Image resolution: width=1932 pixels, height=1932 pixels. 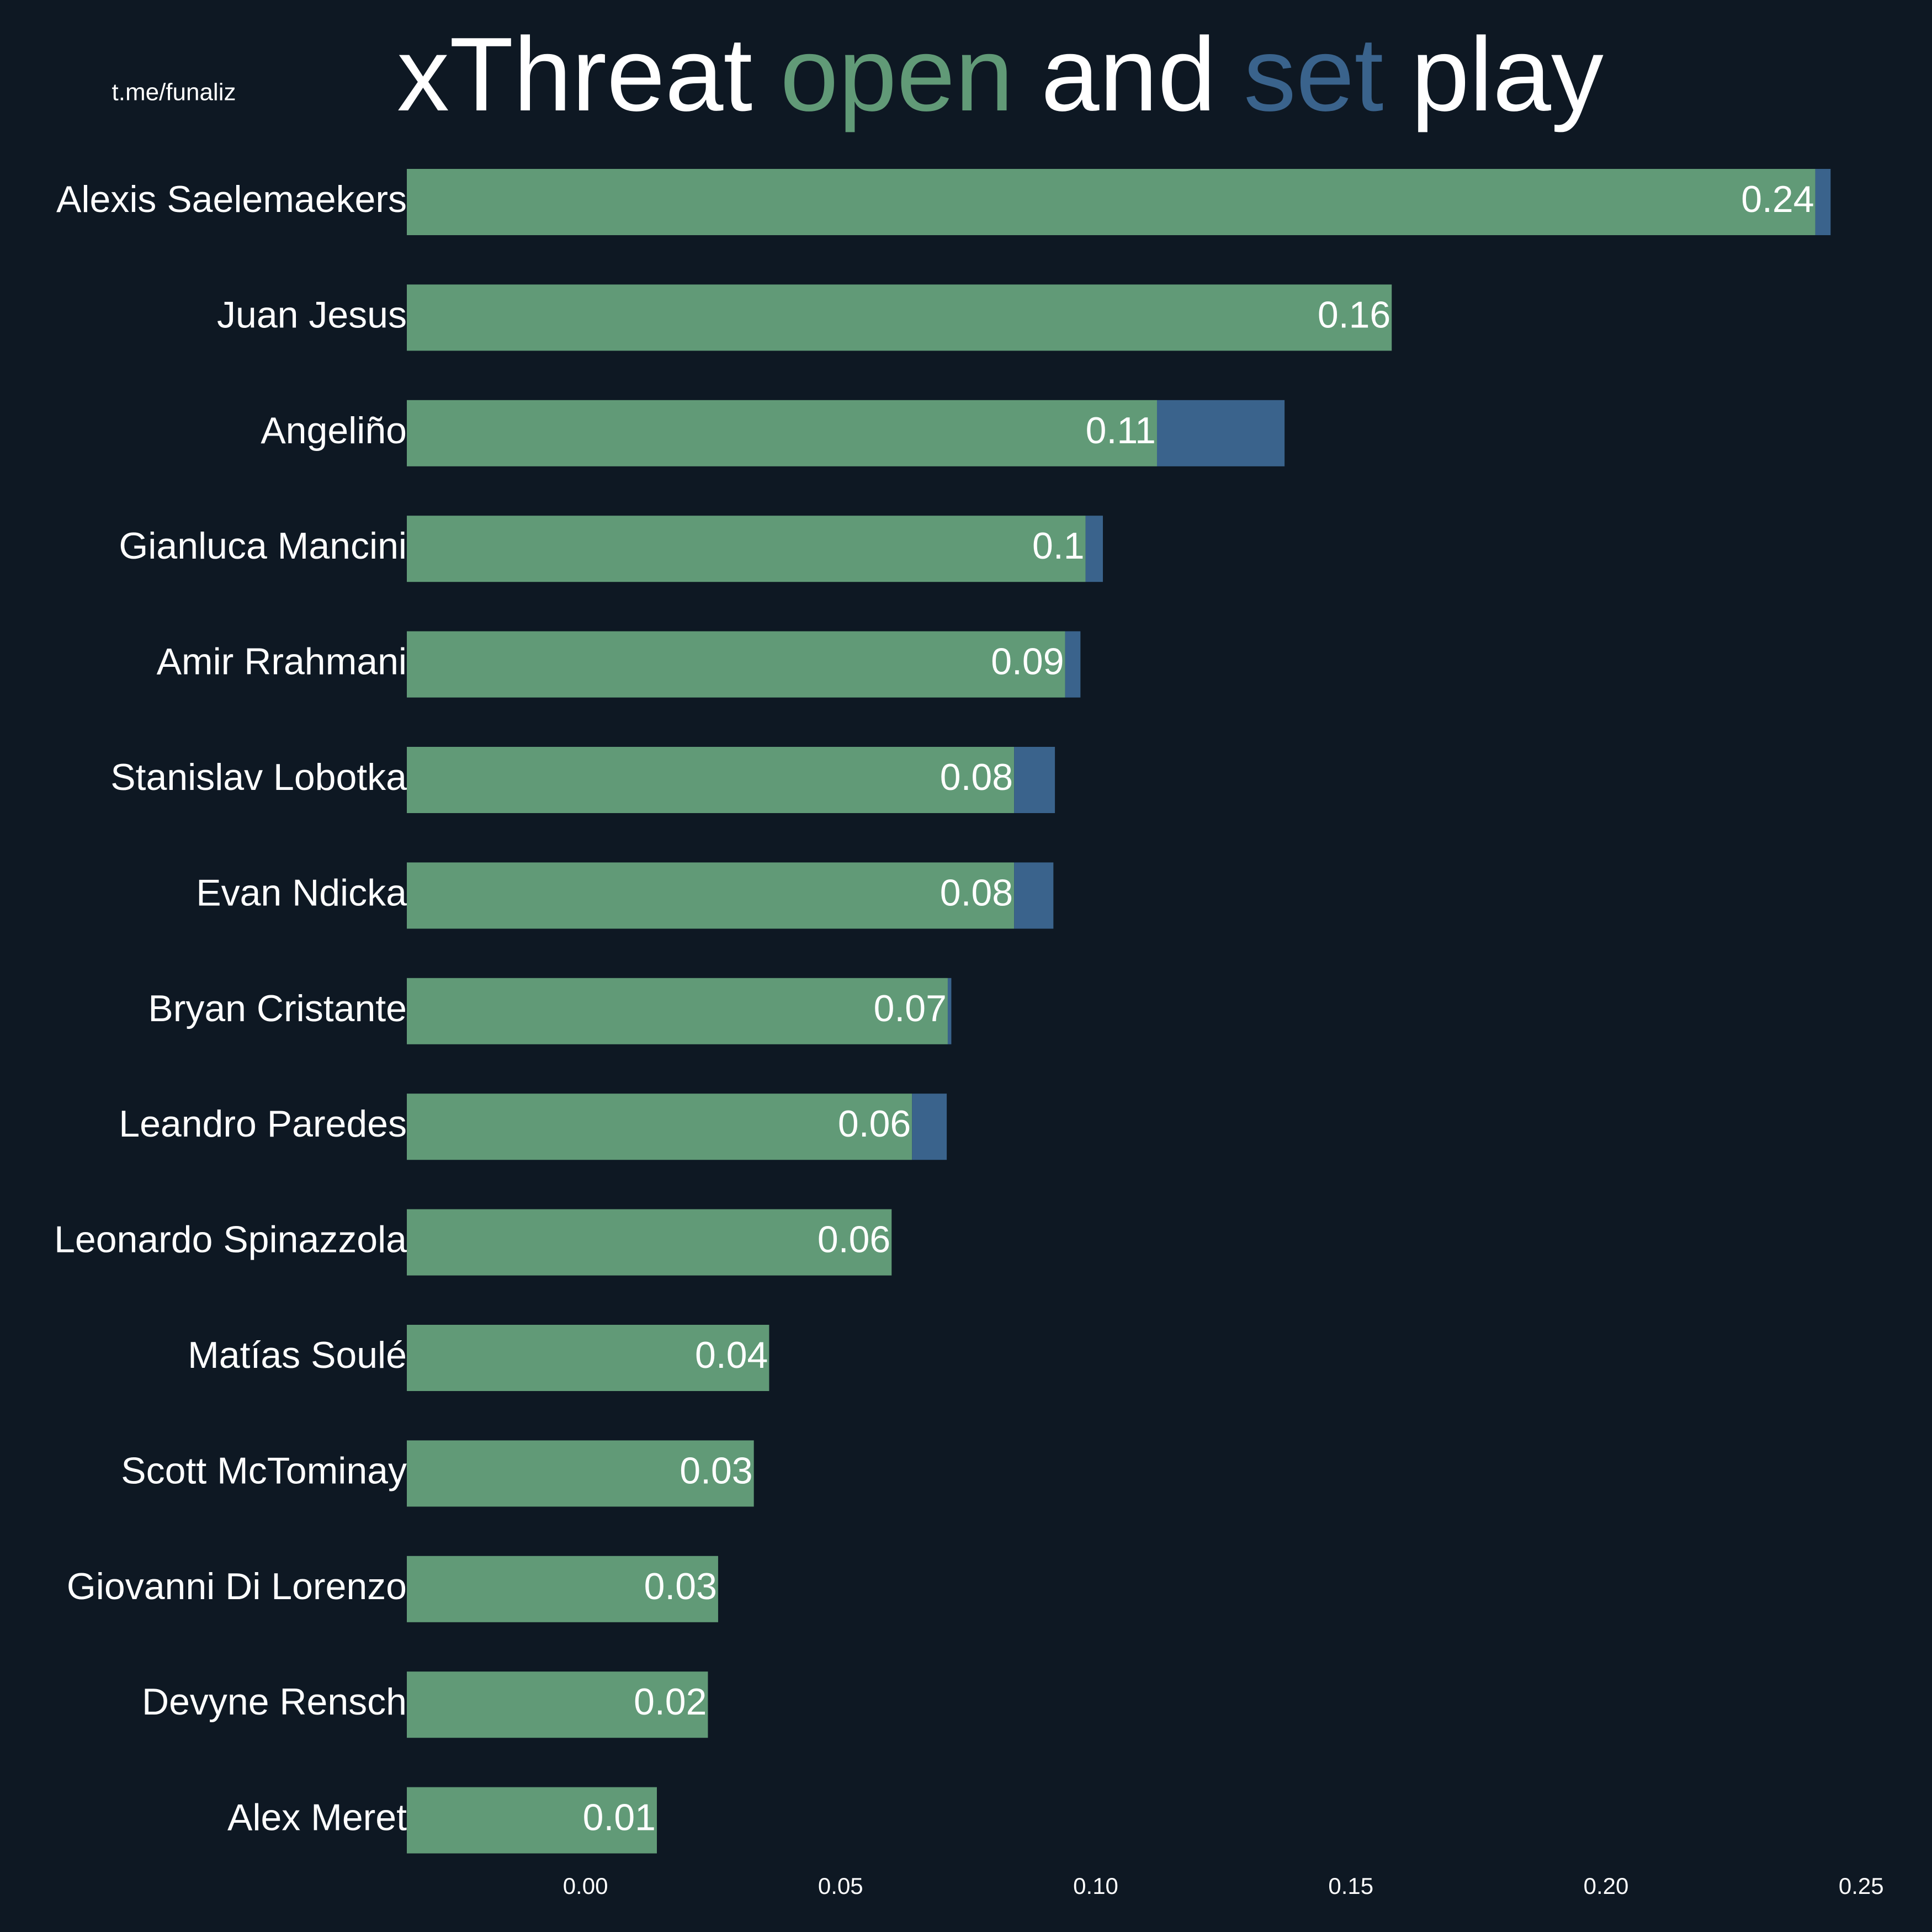 I want to click on x-tick-label: 0.00, so click(x=586, y=1886).